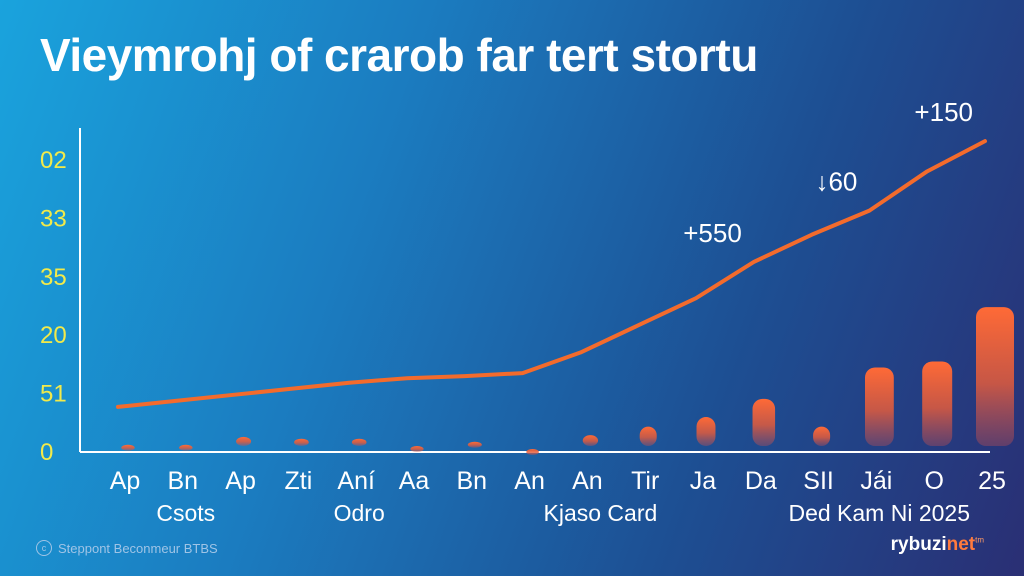 The height and width of the screenshot is (576, 1024). What do you see at coordinates (918, 544) in the screenshot?
I see `brand-main: rybuzi` at bounding box center [918, 544].